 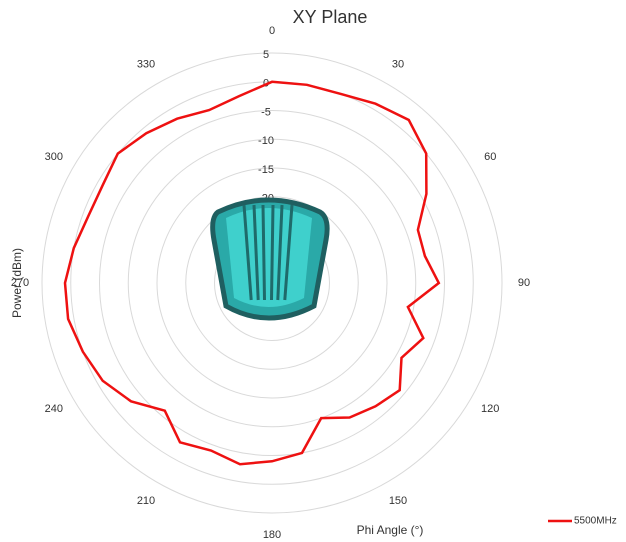 I want to click on theta-tick-label: 210, so click(x=146, y=501).